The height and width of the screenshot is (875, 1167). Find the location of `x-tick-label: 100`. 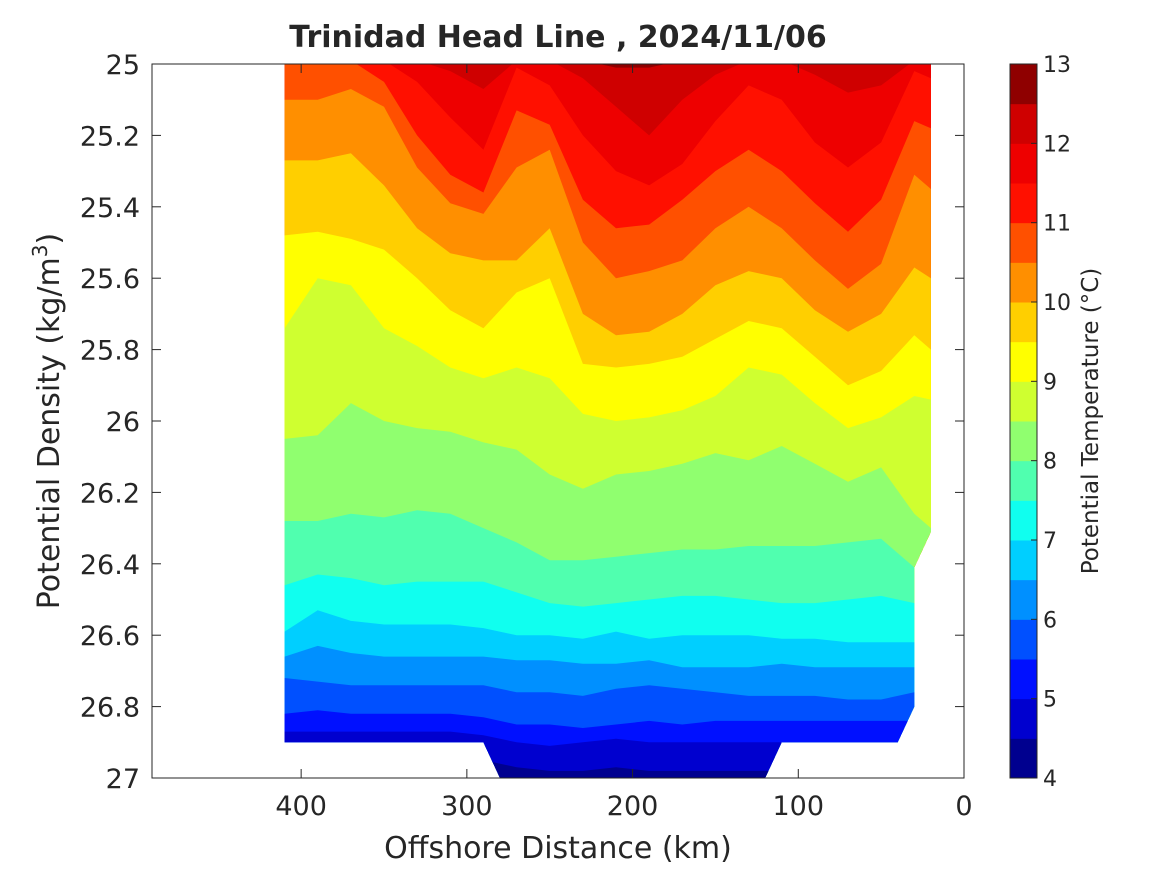

x-tick-label: 100 is located at coordinates (799, 806).